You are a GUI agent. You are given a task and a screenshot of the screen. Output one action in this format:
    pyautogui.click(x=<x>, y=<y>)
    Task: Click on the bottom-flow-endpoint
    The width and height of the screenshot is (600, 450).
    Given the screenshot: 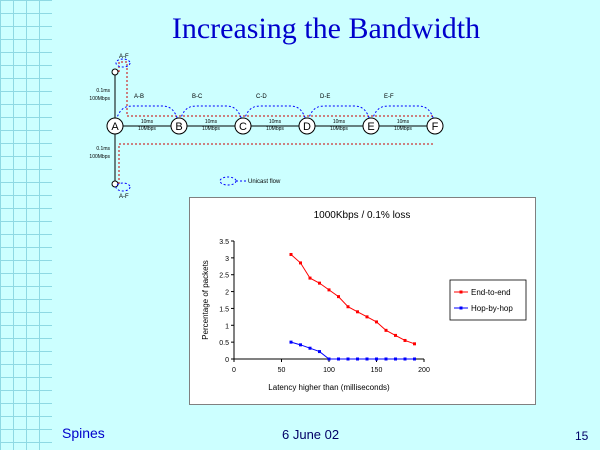 What is the action you would take?
    pyautogui.click(x=123, y=187)
    